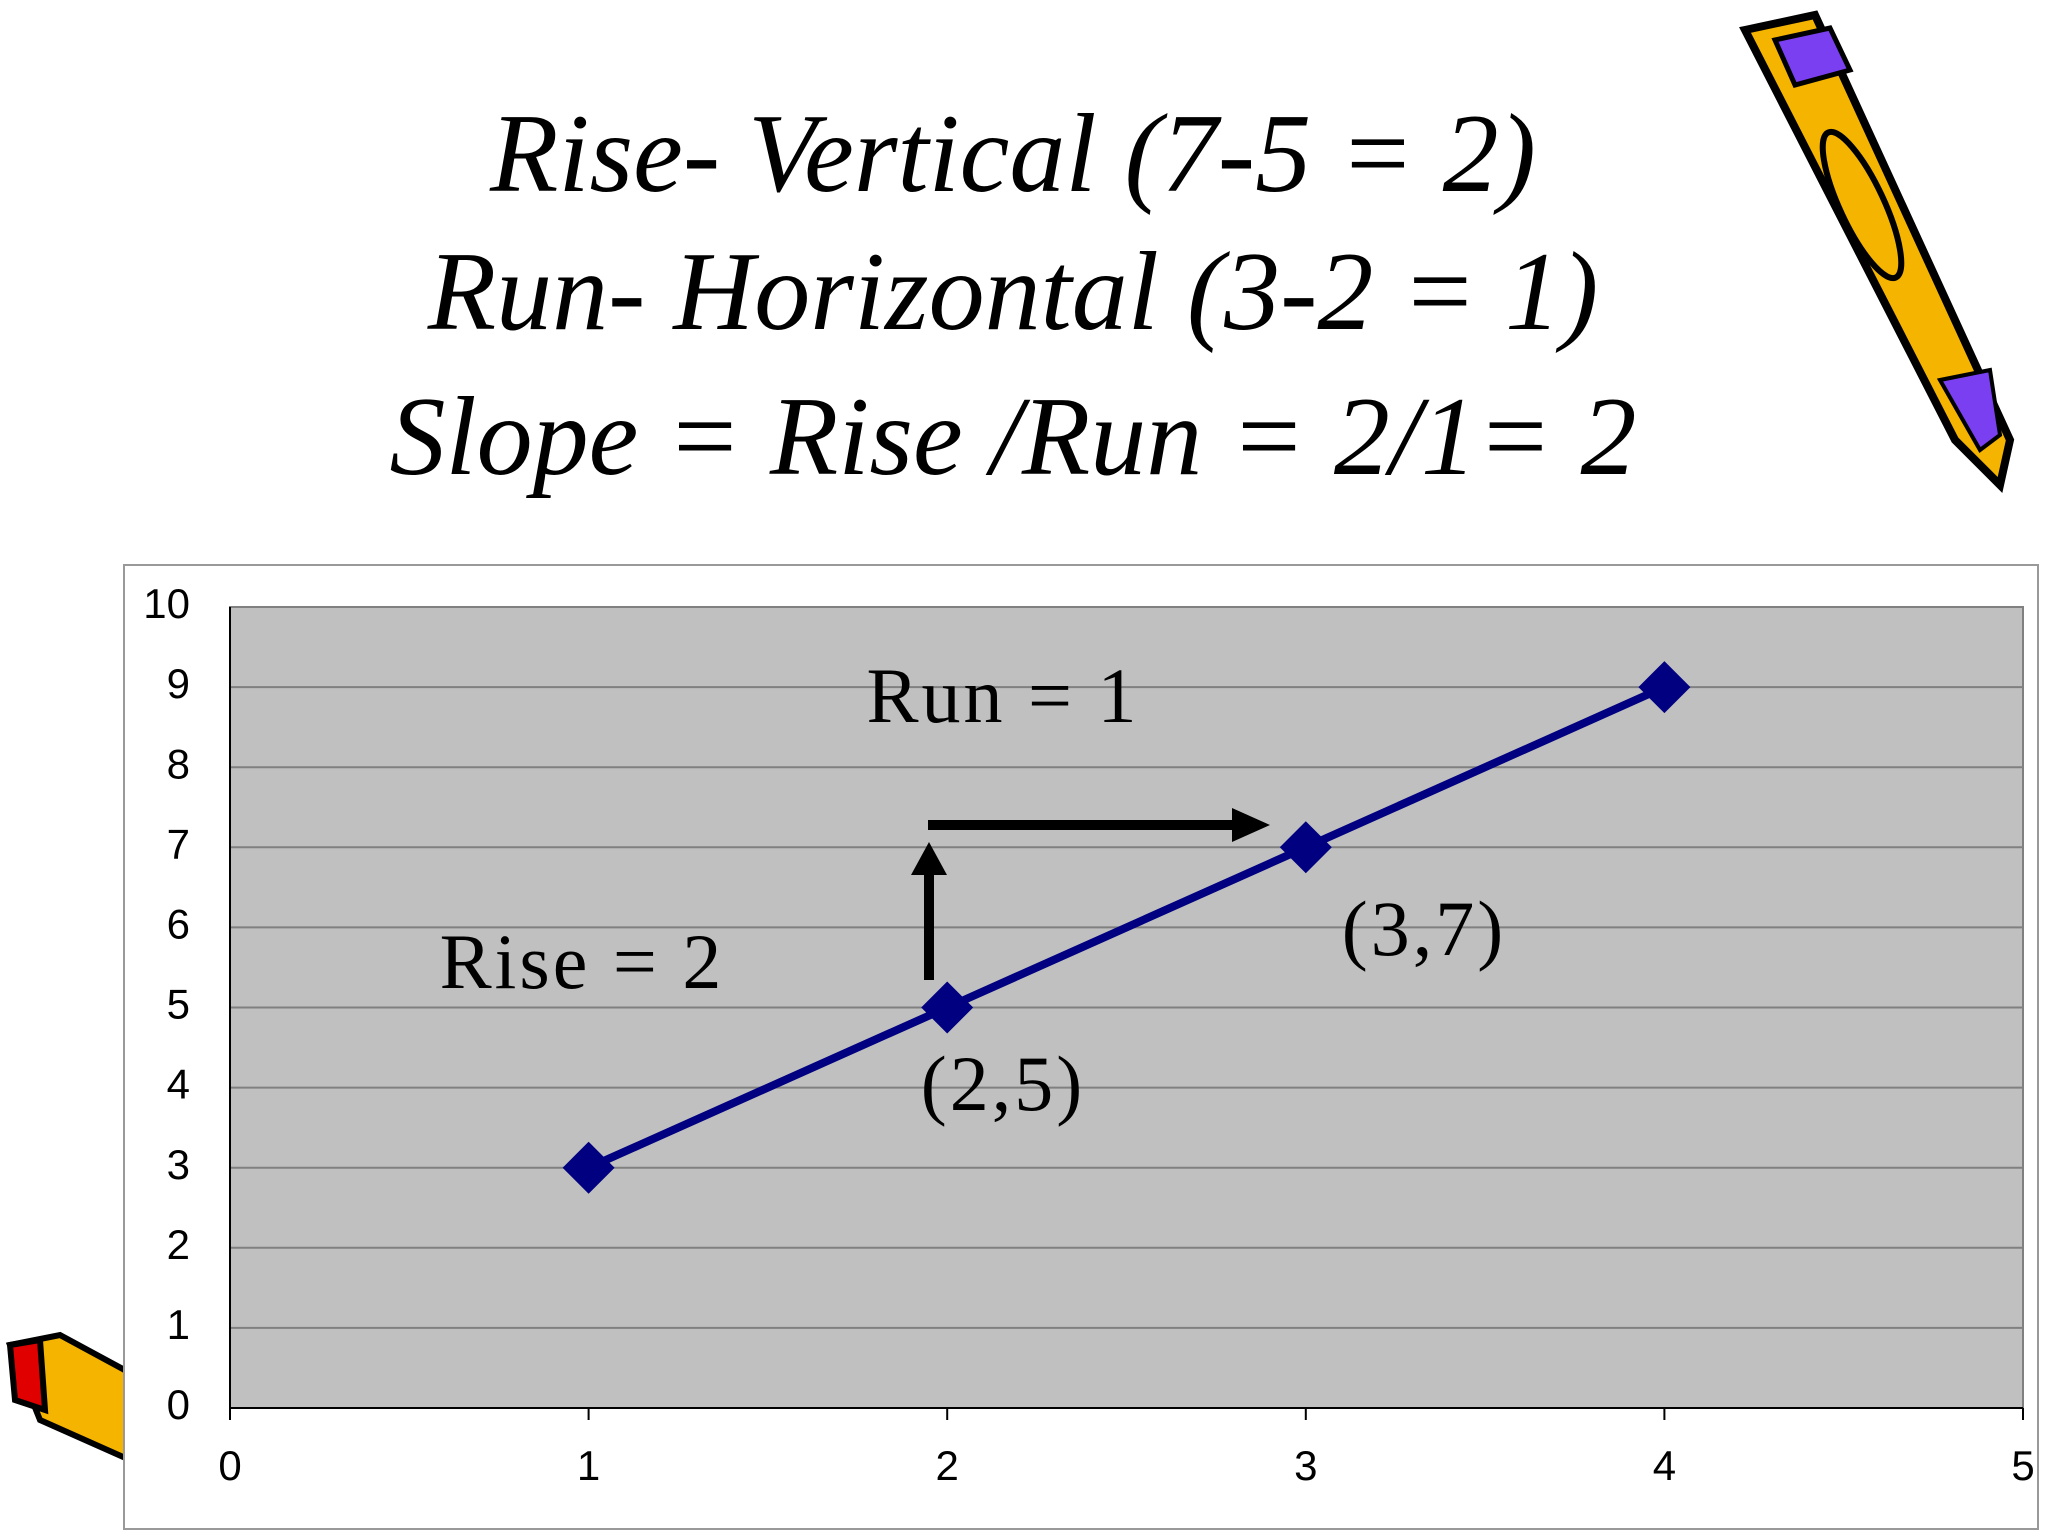 The image size is (2048, 1536). What do you see at coordinates (178, 1404) in the screenshot?
I see `y-tick-label: 0` at bounding box center [178, 1404].